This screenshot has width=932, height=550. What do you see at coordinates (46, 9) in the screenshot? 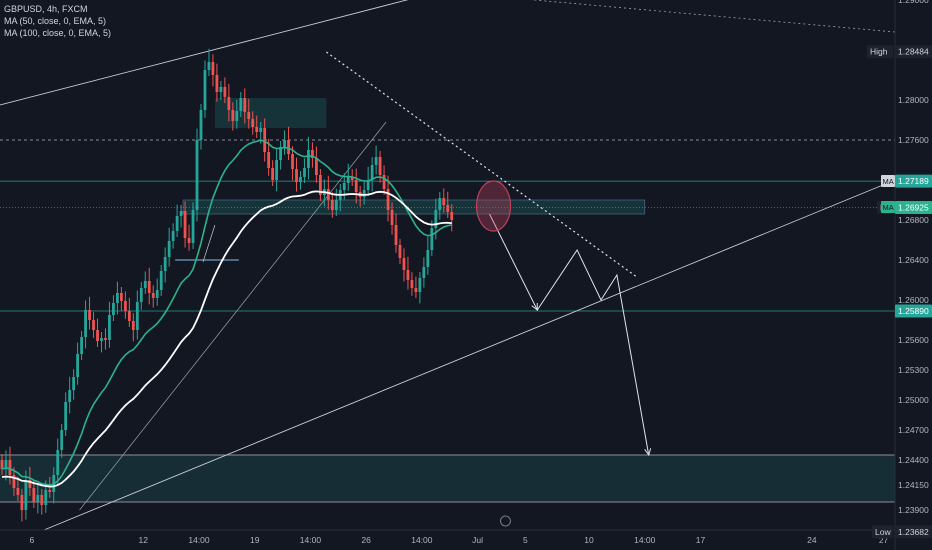
I see `legend-symbol: GBPUSD, 4h, FXCM` at bounding box center [46, 9].